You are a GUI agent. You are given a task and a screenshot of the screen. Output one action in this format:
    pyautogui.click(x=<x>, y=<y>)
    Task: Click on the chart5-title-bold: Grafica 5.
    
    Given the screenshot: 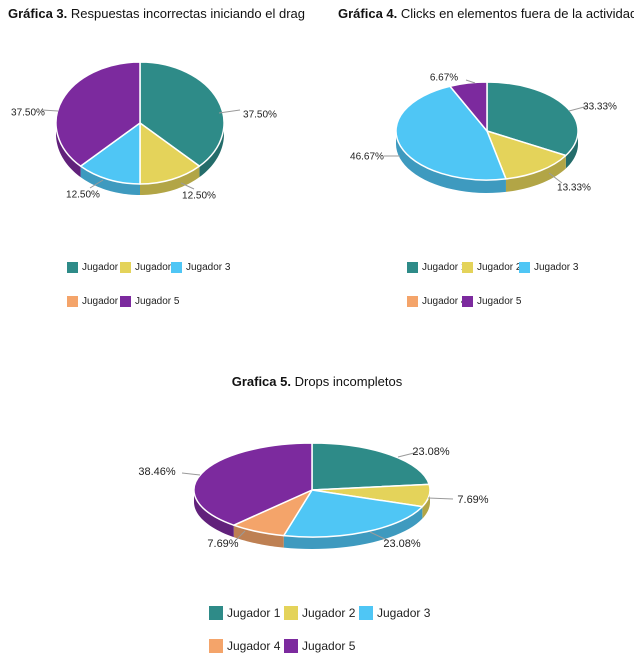 What is the action you would take?
    pyautogui.click(x=261, y=381)
    